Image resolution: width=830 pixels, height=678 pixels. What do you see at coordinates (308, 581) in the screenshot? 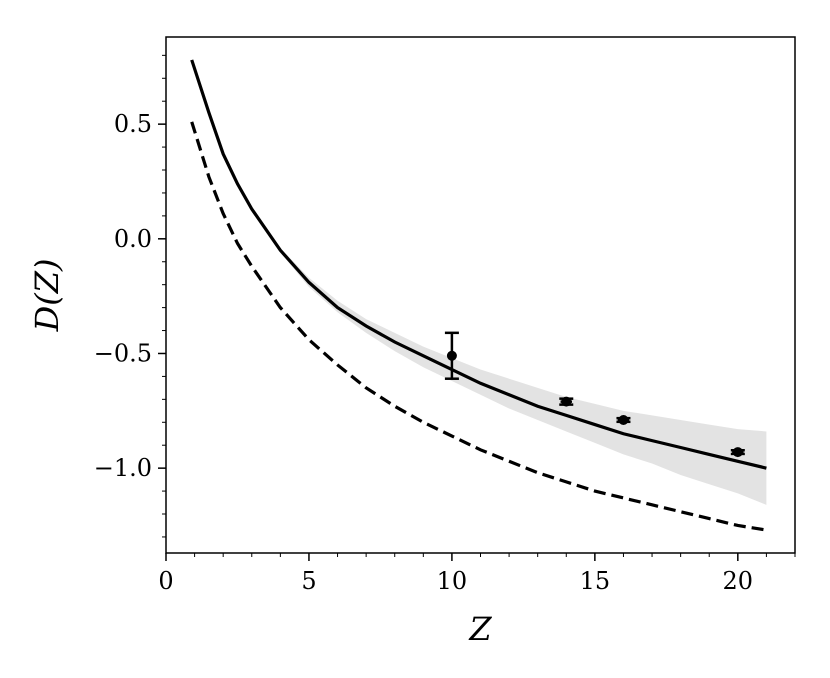
I see `x-tick-label: 5` at bounding box center [308, 581].